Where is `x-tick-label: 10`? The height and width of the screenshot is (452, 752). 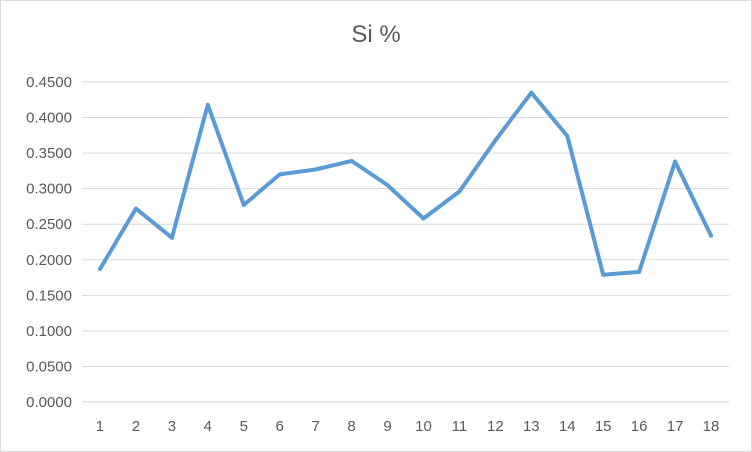 x-tick-label: 10 is located at coordinates (423, 426).